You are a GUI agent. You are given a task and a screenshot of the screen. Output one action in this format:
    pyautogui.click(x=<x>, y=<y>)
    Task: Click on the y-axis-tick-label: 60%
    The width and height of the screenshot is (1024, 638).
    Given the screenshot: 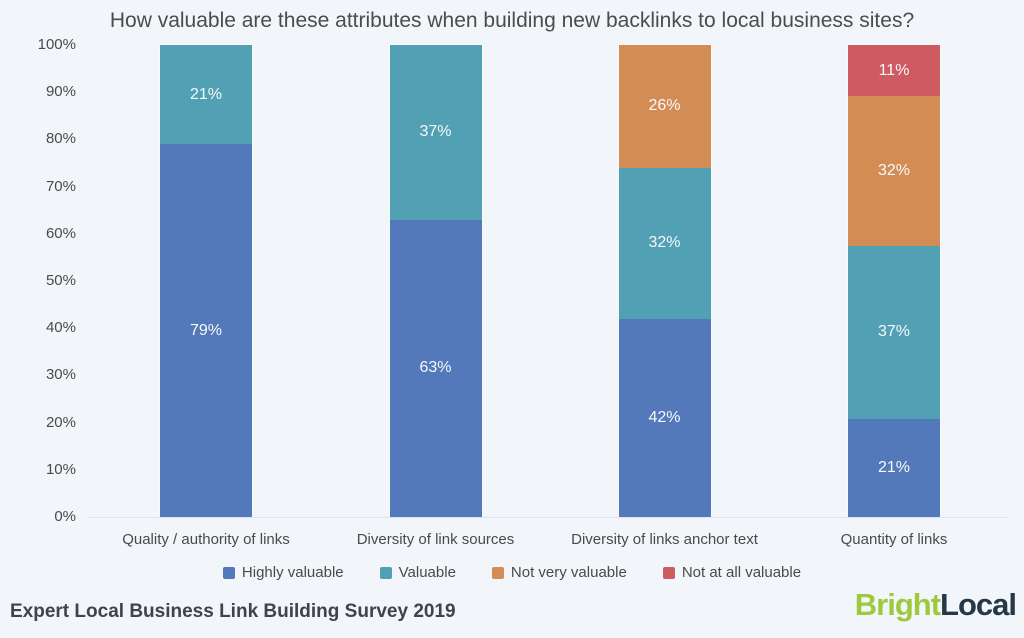 What is the action you would take?
    pyautogui.click(x=60, y=233)
    